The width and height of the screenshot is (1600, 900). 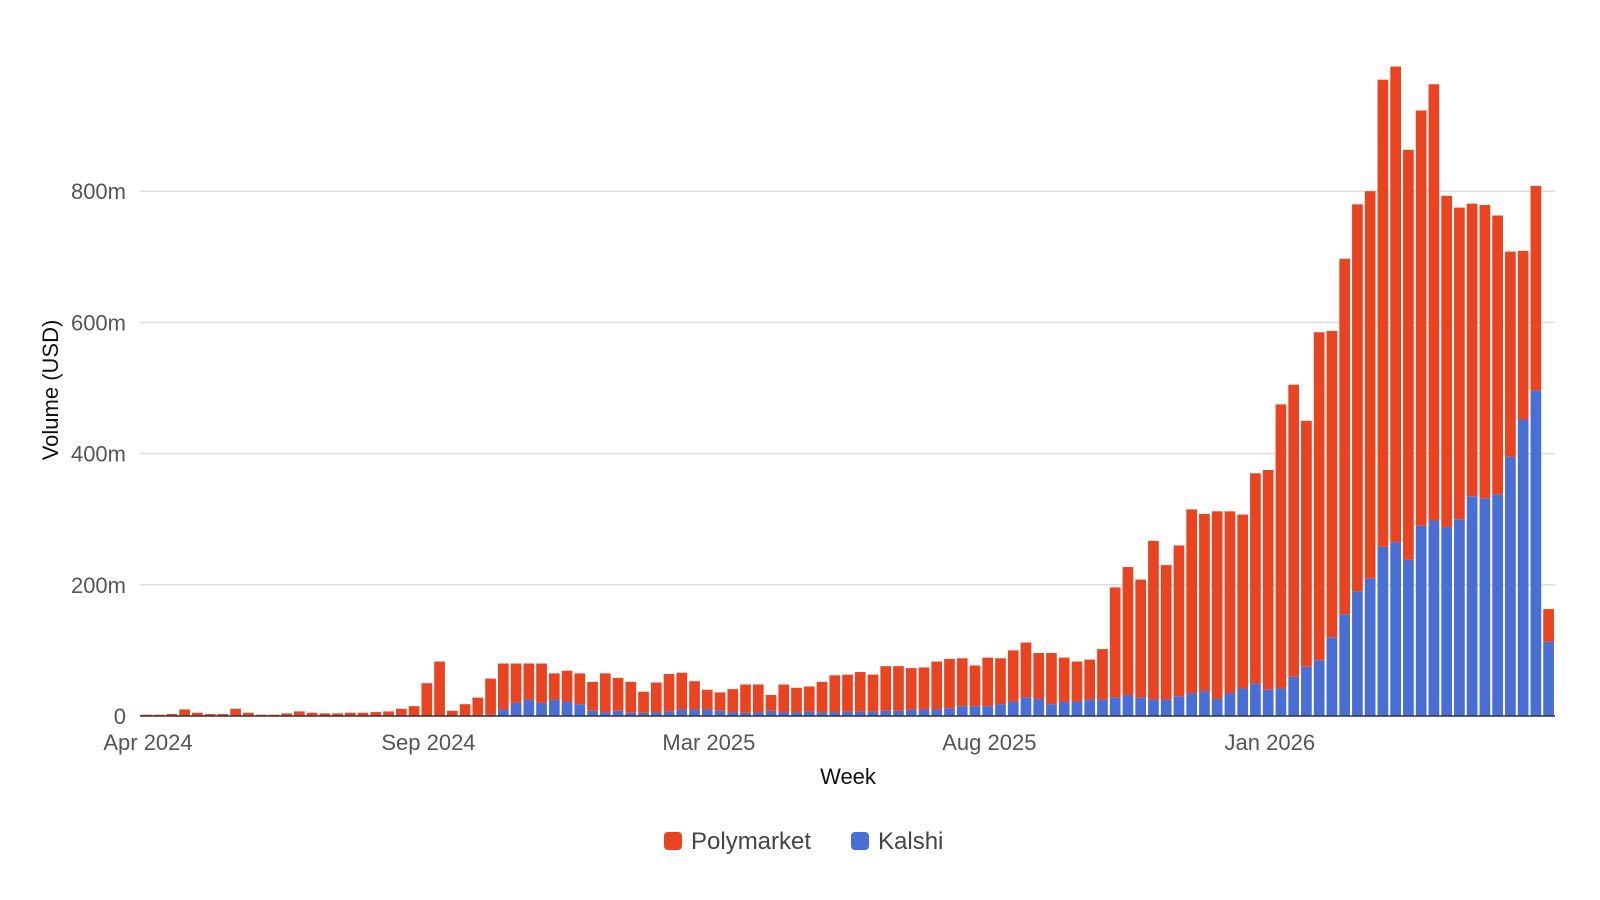 I want to click on y-axis-title: Volume (USD), so click(x=50, y=390).